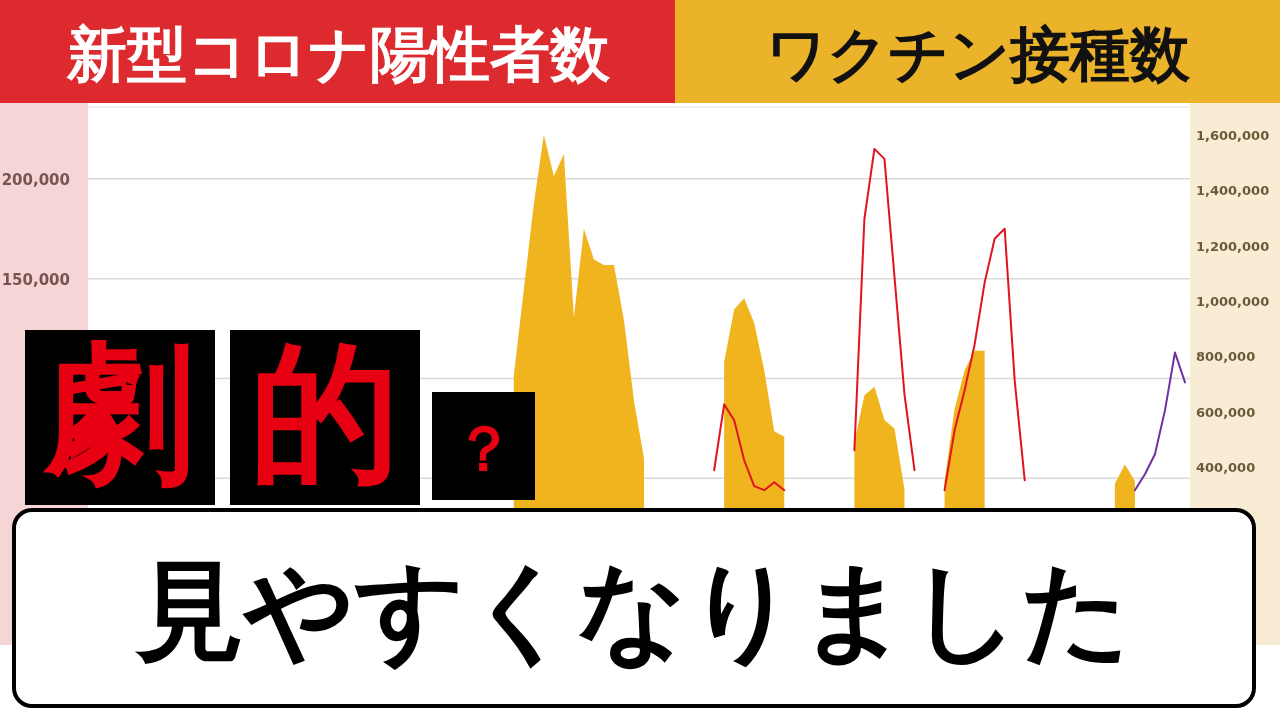 The image size is (1280, 720). I want to click on annotation: 劇, so click(118, 413).